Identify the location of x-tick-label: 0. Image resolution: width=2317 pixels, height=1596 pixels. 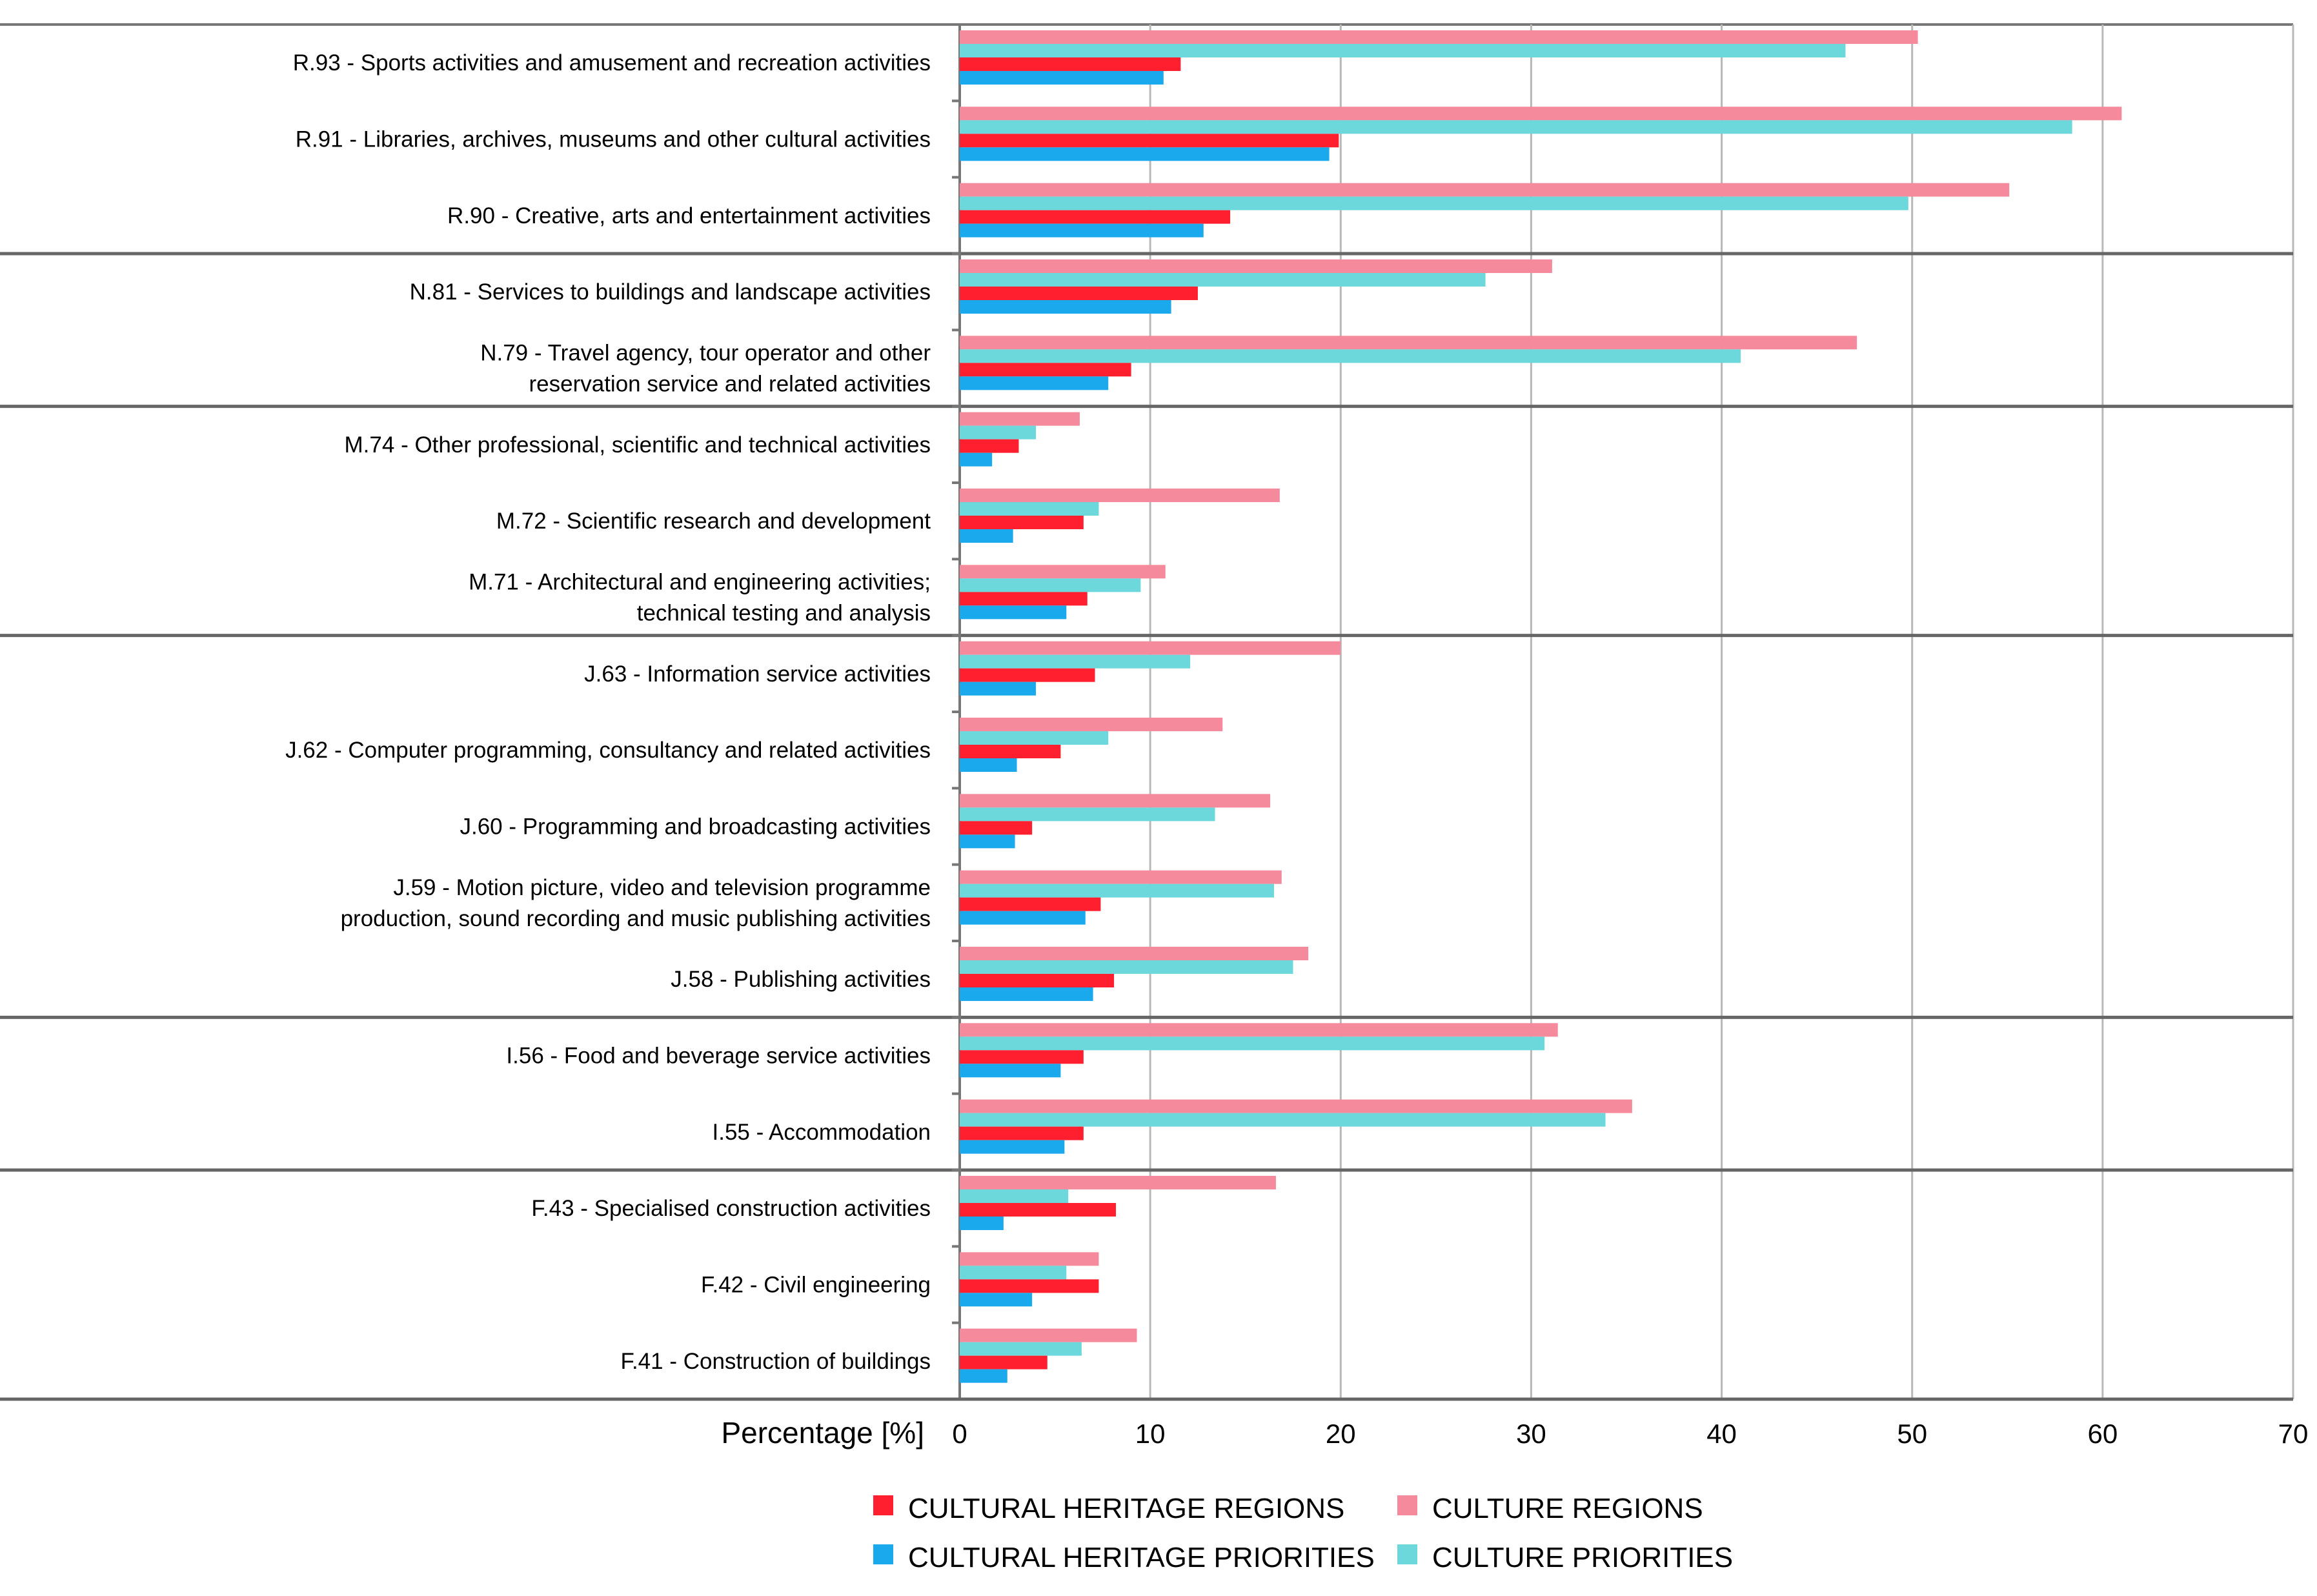
(959, 1434).